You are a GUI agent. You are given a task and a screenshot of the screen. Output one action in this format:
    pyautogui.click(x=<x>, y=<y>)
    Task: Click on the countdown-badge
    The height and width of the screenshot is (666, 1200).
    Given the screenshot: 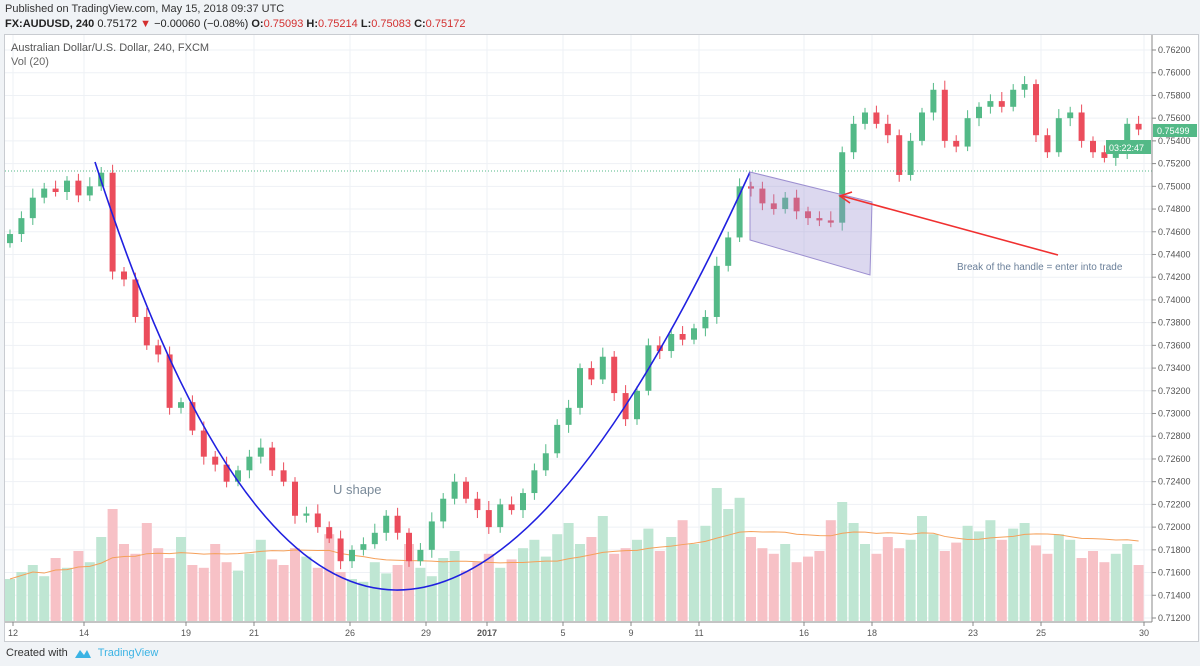 What is the action you would take?
    pyautogui.click(x=1128, y=147)
    